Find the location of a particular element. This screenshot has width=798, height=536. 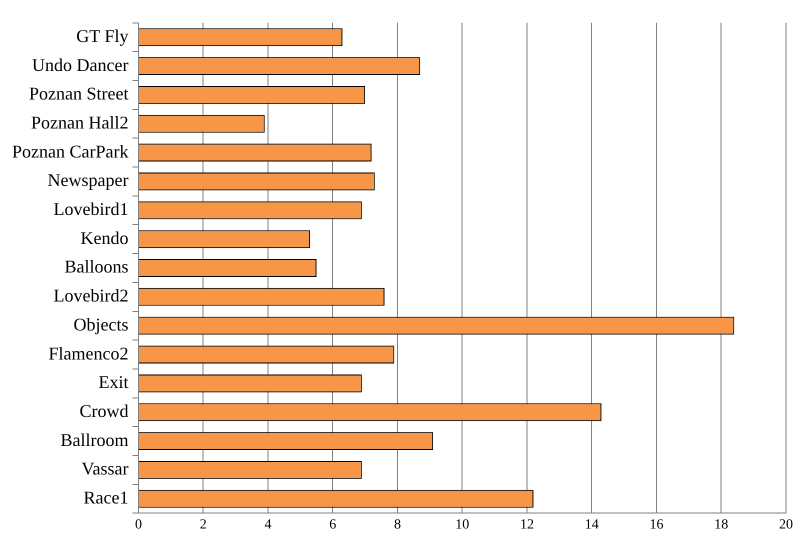

x-tick-label: 10 is located at coordinates (462, 524).